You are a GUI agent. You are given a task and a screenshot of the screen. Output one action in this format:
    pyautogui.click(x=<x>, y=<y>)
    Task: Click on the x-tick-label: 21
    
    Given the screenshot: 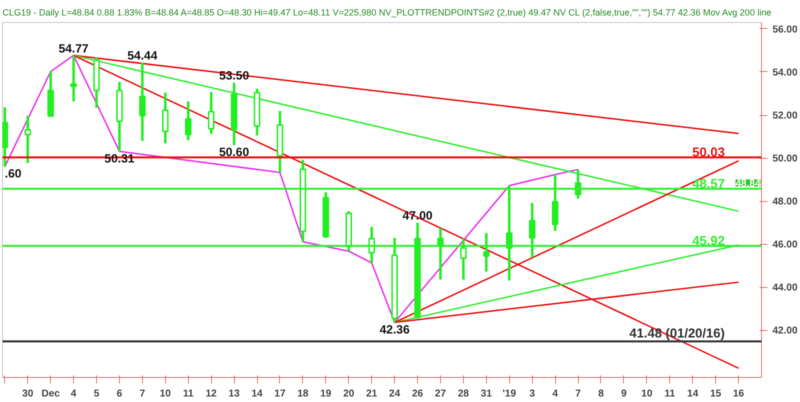 What is the action you would take?
    pyautogui.click(x=372, y=394)
    